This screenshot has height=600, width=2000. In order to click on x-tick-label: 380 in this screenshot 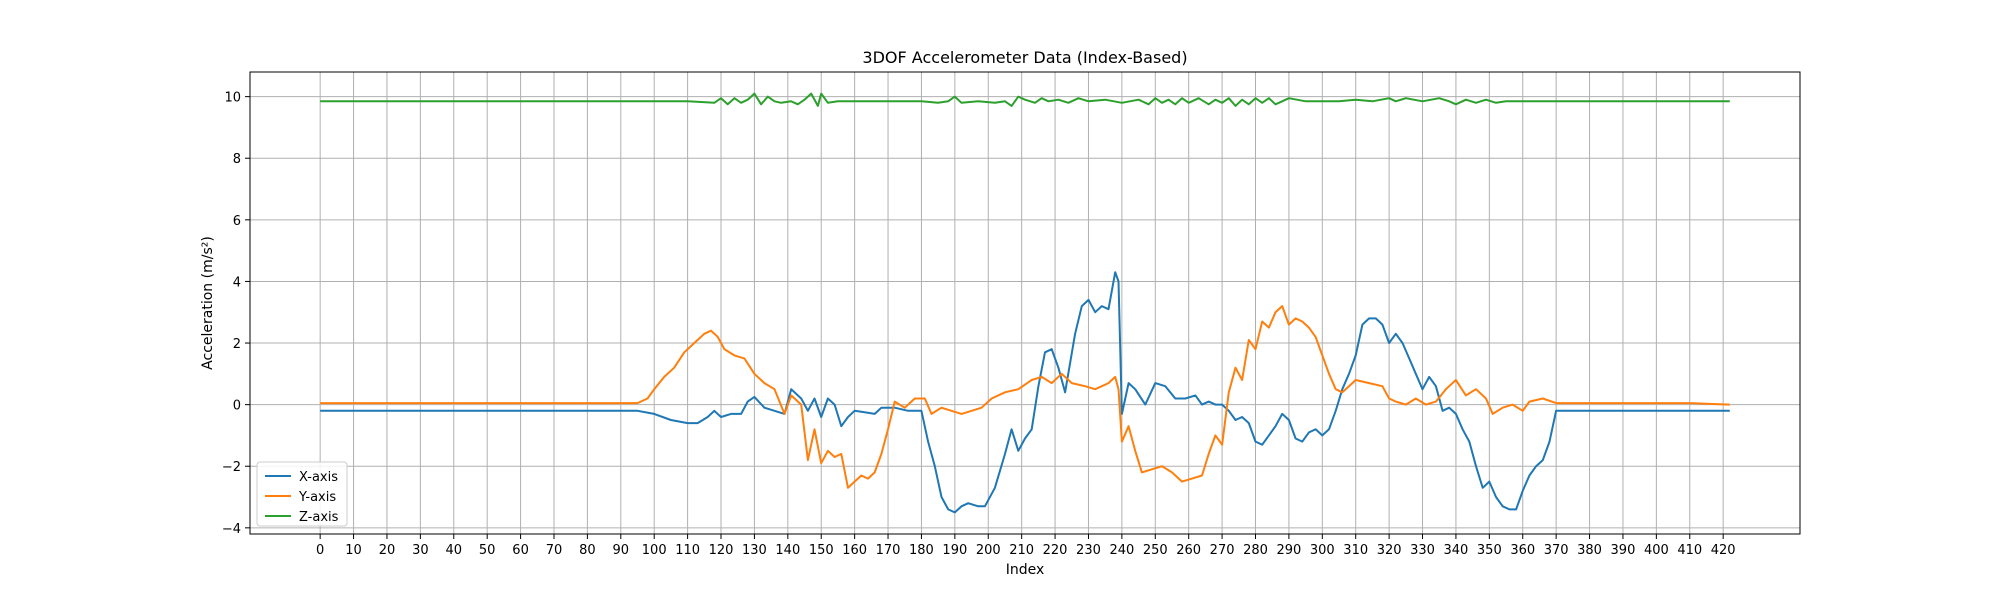, I will do `click(1589, 550)`.